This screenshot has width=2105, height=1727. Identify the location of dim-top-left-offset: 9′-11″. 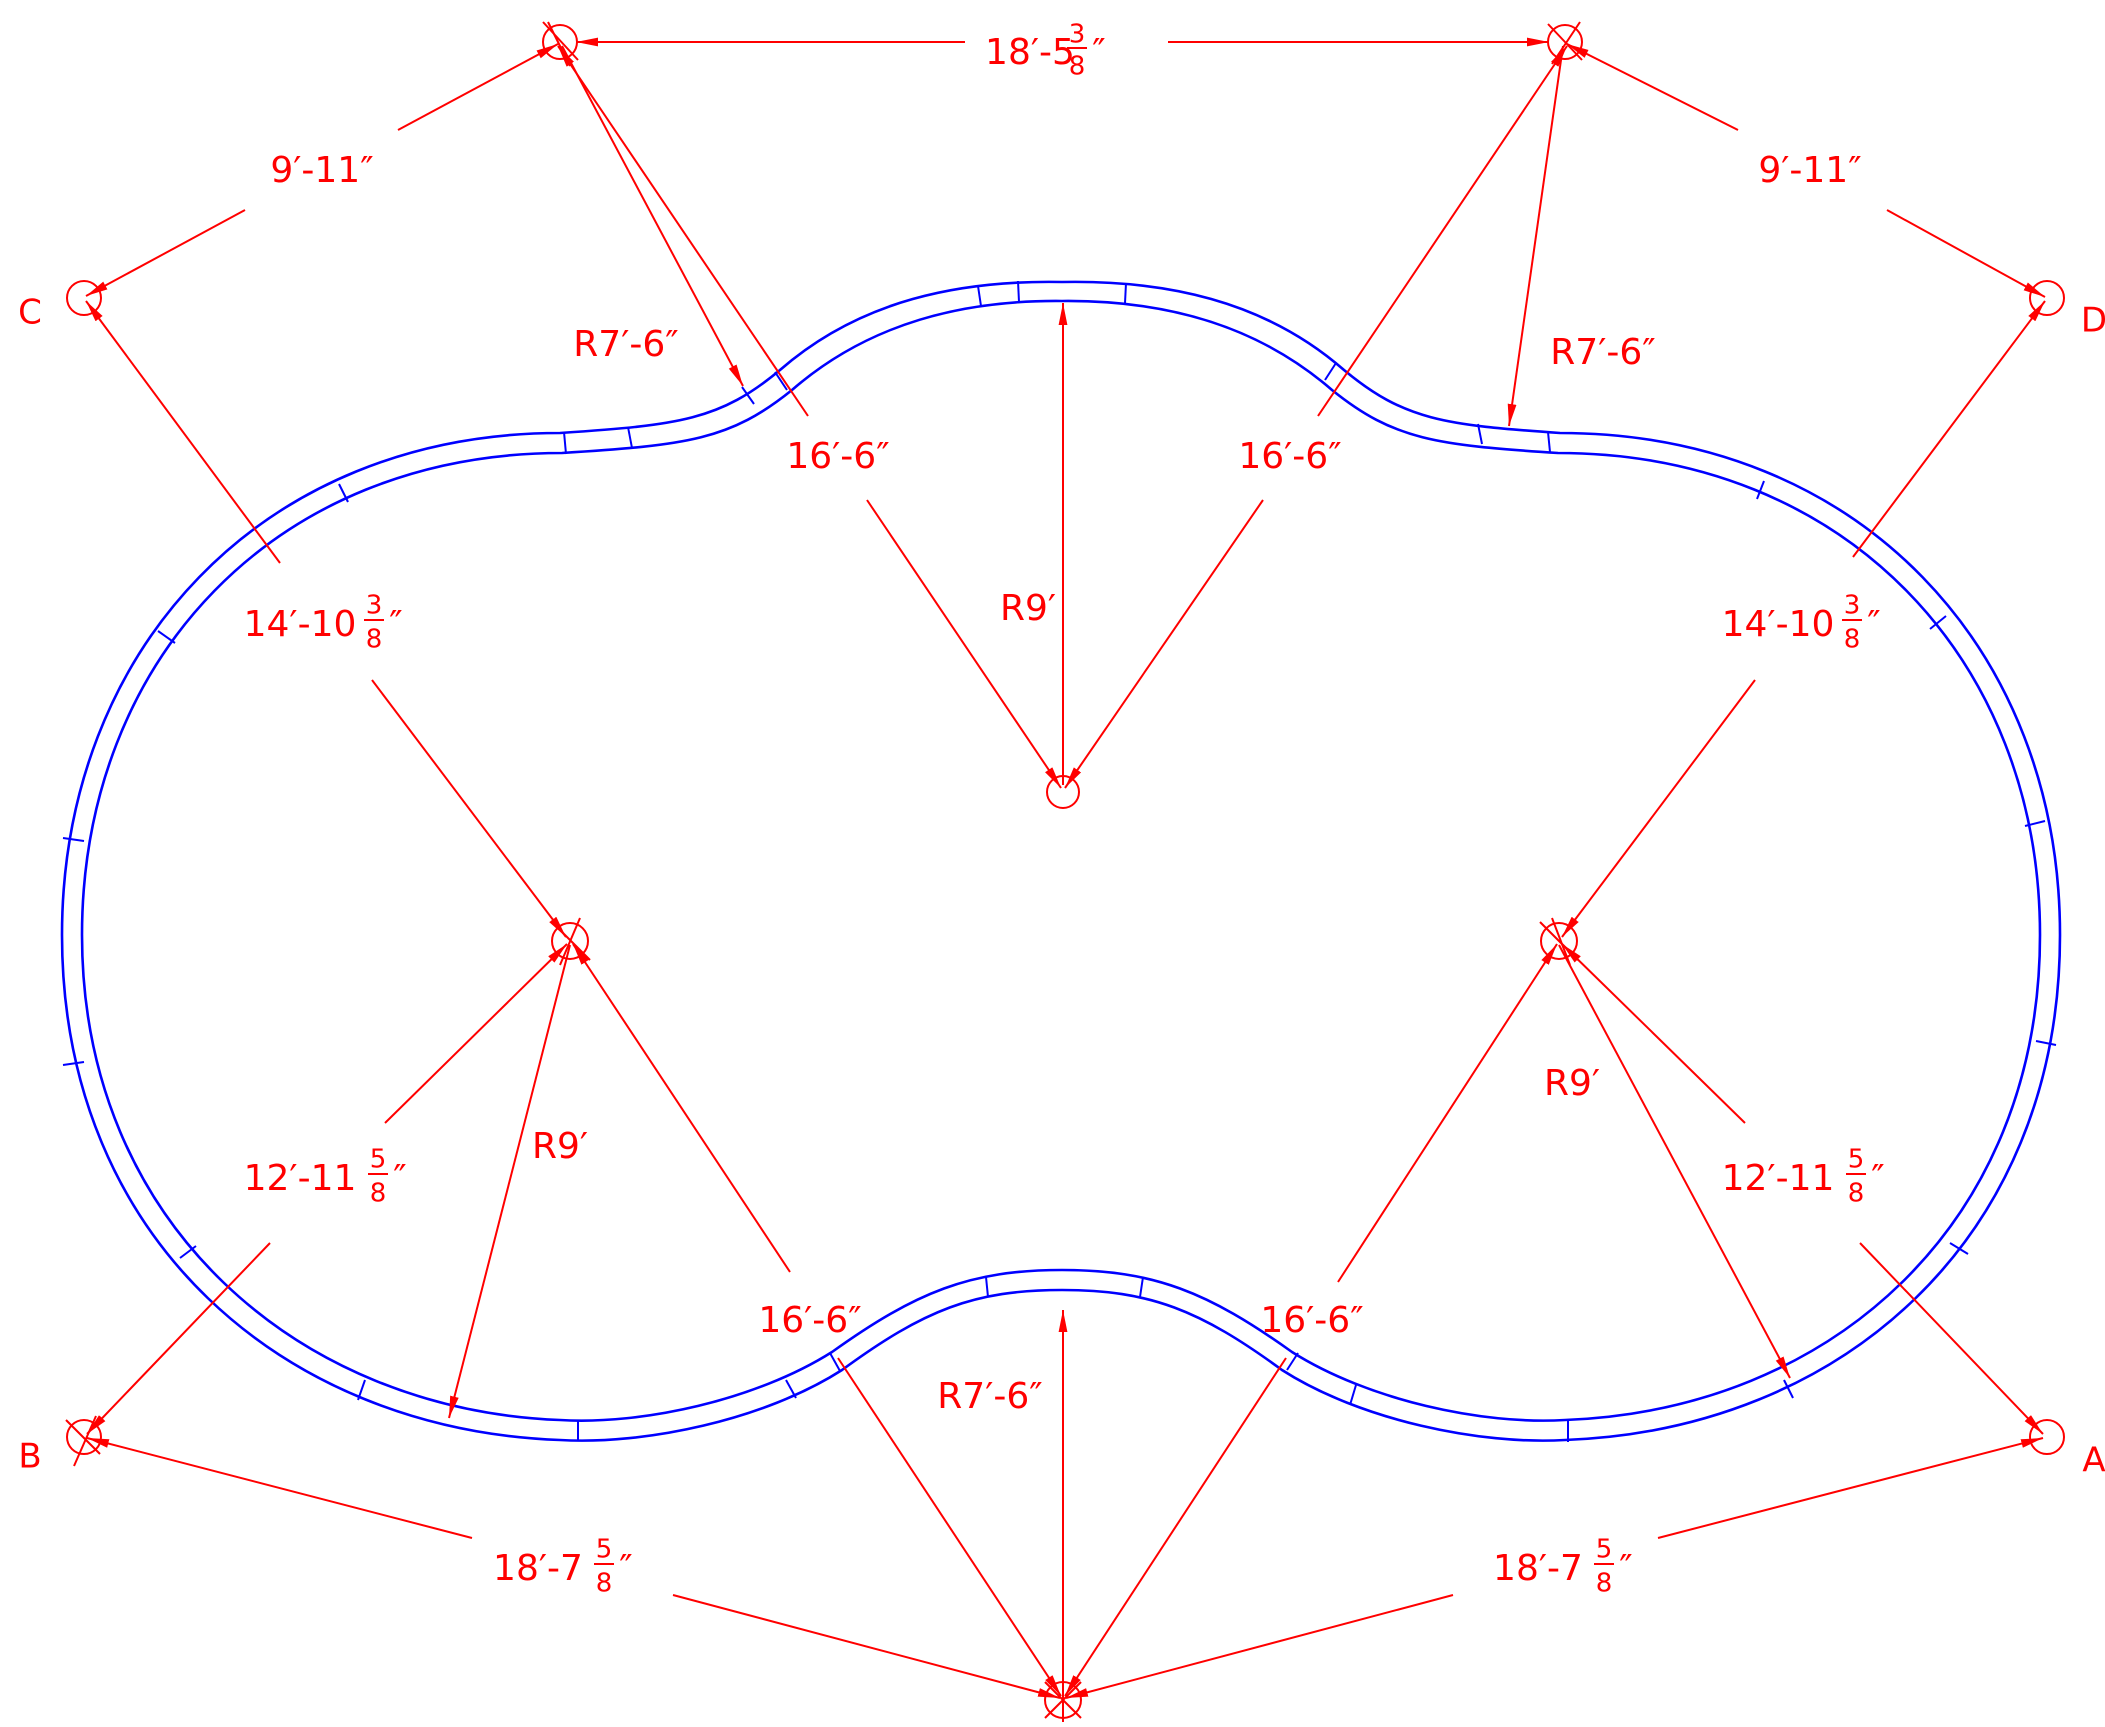
(321, 170).